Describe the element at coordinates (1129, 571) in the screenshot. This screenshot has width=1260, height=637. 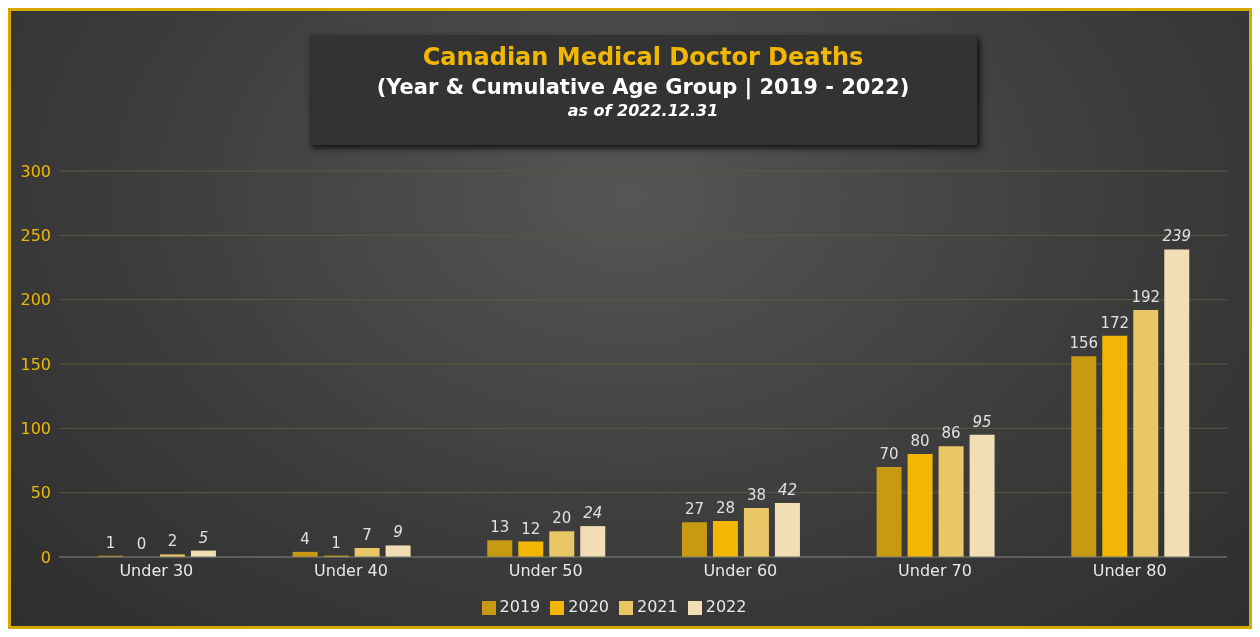
I see `x-tick-label: Under 80` at that location.